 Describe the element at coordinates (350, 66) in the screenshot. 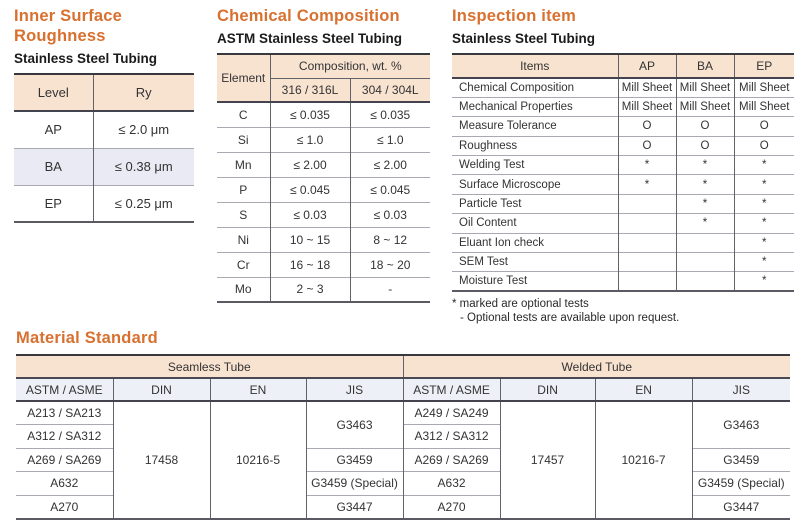

I see `group-header: Composition, wt. %` at that location.